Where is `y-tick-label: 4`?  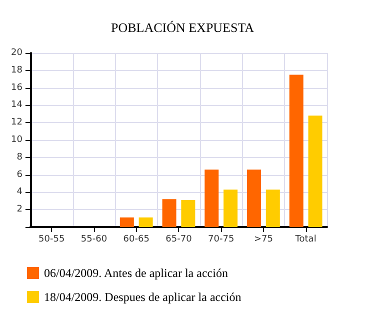
y-tick-label: 4 is located at coordinates (19, 192).